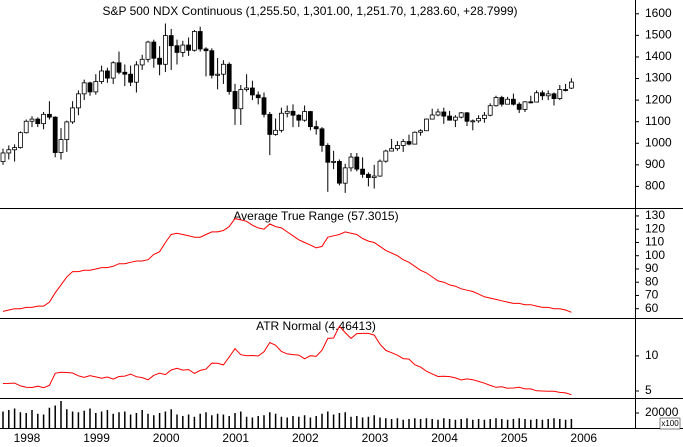  What do you see at coordinates (305, 438) in the screenshot?
I see `x-tick-label: 2002` at bounding box center [305, 438].